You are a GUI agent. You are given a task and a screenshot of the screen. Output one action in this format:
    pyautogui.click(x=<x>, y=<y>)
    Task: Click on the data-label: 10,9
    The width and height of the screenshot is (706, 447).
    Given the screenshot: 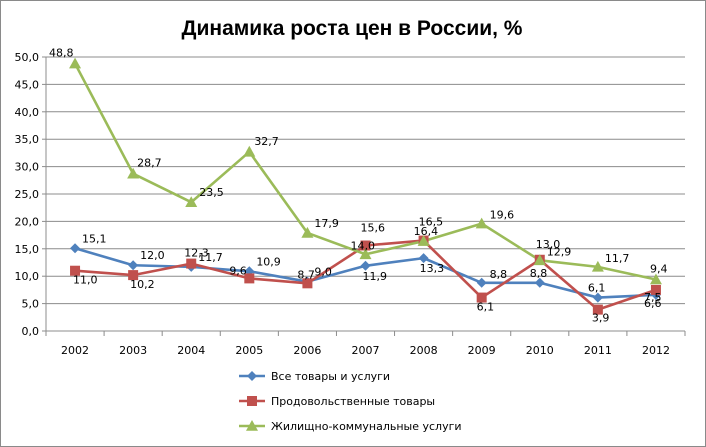 What is the action you would take?
    pyautogui.click(x=268, y=261)
    